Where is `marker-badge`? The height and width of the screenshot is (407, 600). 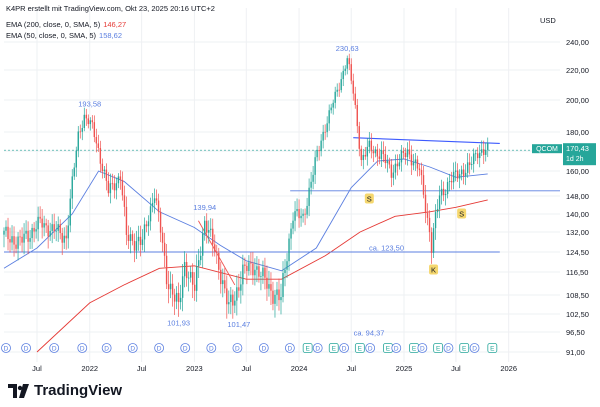
marker-badge is located at coordinates (369, 198).